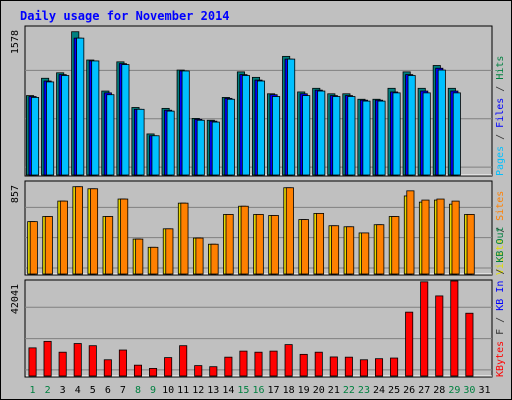  I want to click on x-tick-label: 19, so click(304, 390).